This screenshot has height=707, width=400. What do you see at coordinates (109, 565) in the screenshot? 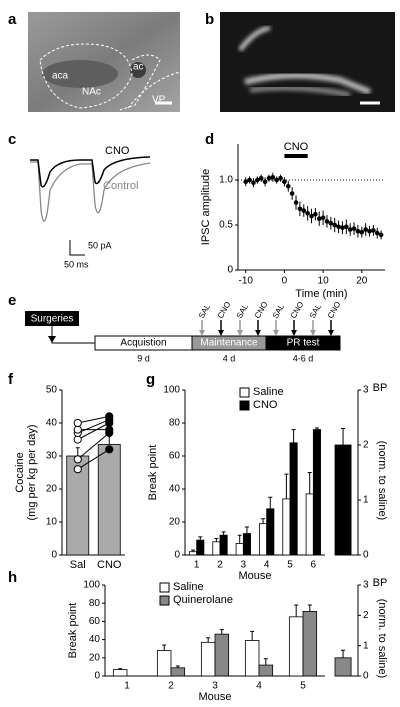
I see `x-tick-label: CNO` at bounding box center [109, 565].